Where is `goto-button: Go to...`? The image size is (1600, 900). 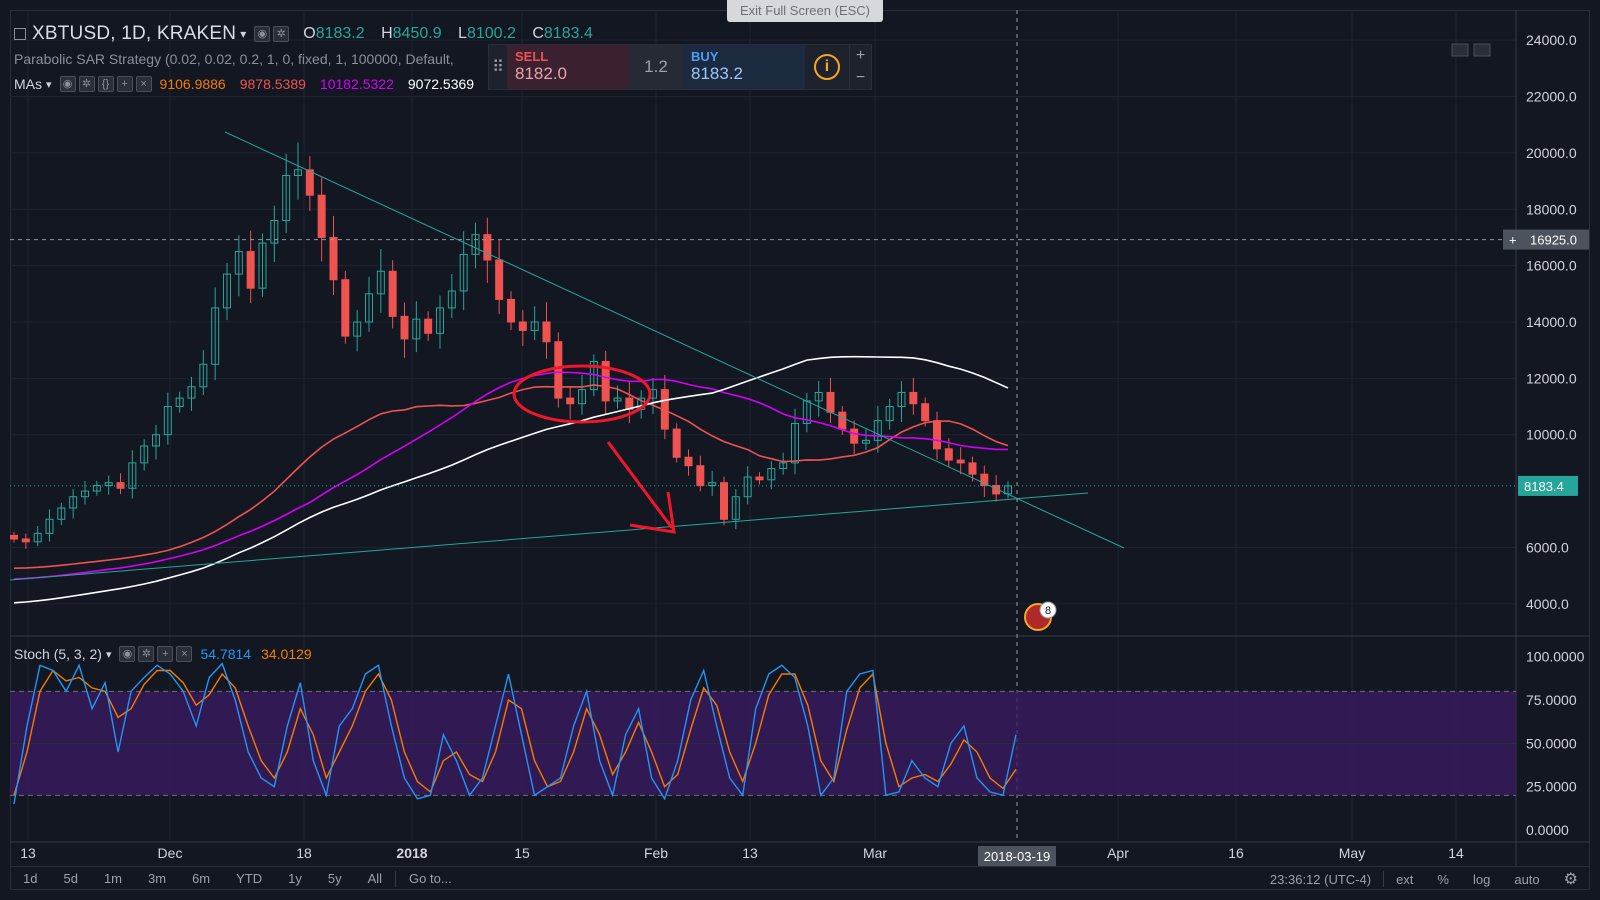
goto-button: Go to... is located at coordinates (430, 878).